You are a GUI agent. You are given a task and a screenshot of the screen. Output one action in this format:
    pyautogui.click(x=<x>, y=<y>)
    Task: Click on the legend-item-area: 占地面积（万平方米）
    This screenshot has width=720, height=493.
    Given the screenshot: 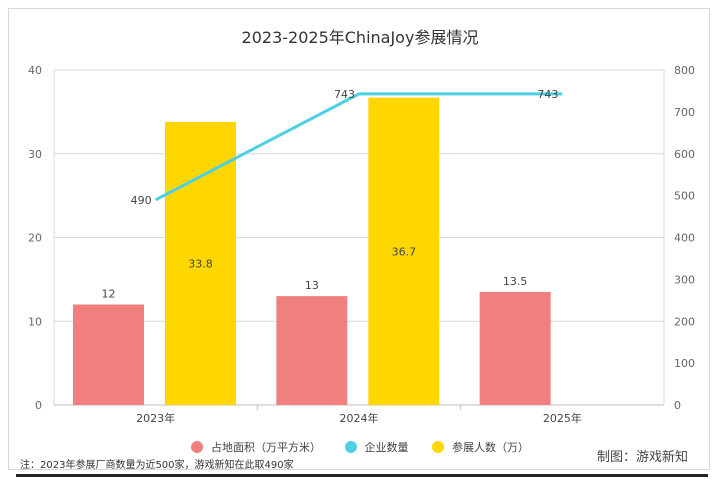 What is the action you would take?
    pyautogui.click(x=256, y=447)
    